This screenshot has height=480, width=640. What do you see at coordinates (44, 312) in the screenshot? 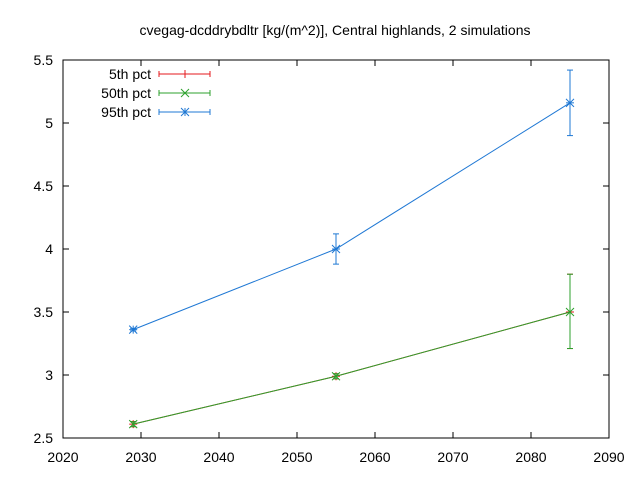
I see `y-tick-label: 3.5` at bounding box center [44, 312].